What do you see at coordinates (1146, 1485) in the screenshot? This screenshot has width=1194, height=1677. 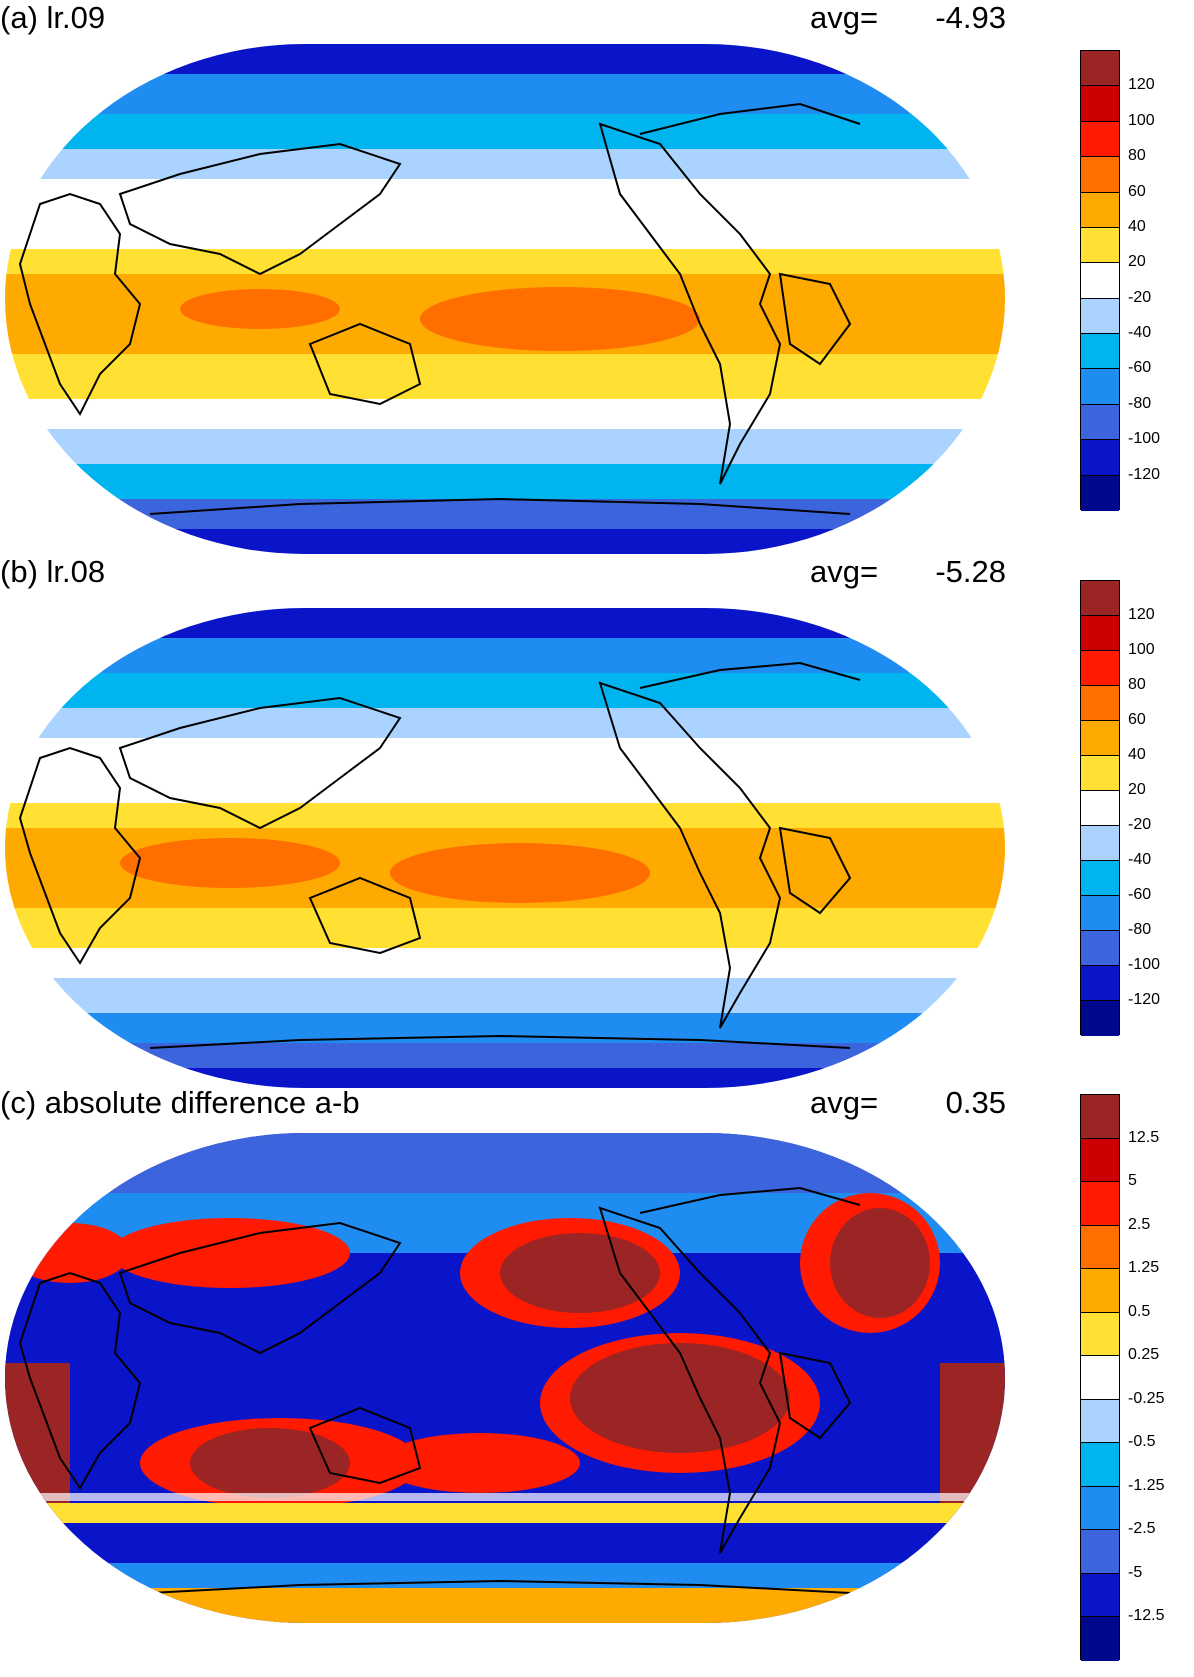 I see `colorbar-tick-label: -1.25` at bounding box center [1146, 1485].